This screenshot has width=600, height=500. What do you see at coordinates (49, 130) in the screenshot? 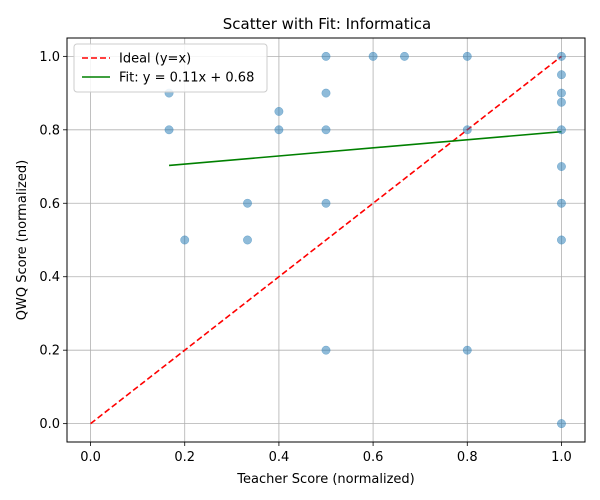
I see `y-tick-label: 0.8` at bounding box center [49, 130].